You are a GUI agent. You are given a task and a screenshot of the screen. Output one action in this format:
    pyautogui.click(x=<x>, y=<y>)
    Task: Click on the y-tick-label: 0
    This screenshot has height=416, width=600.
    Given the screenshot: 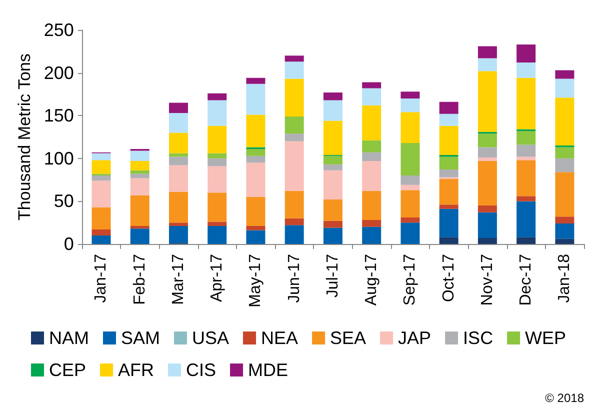 What is the action you would take?
    pyautogui.click(x=69, y=244)
    